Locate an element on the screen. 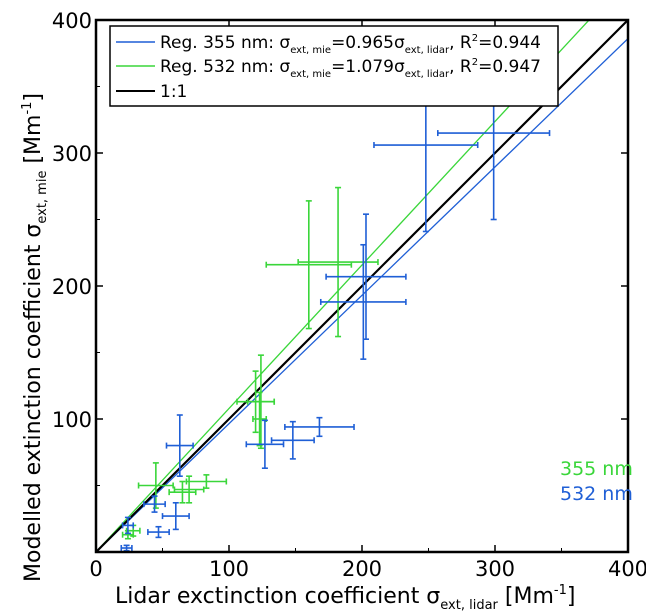 The height and width of the screenshot is (612, 646). y-tick-label: 200 is located at coordinates (72, 287).